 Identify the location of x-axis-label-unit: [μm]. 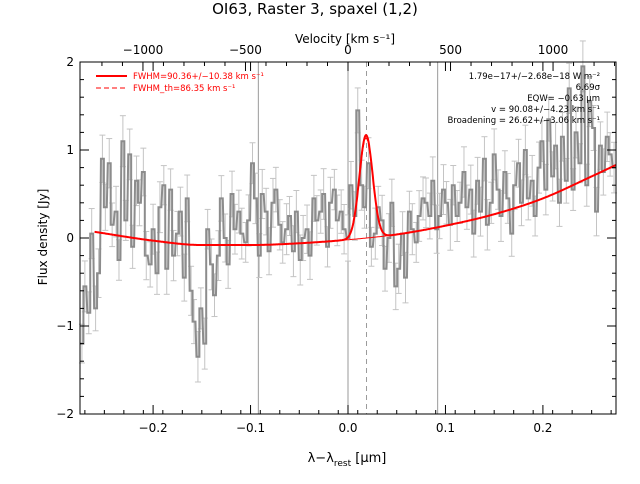
(368, 458).